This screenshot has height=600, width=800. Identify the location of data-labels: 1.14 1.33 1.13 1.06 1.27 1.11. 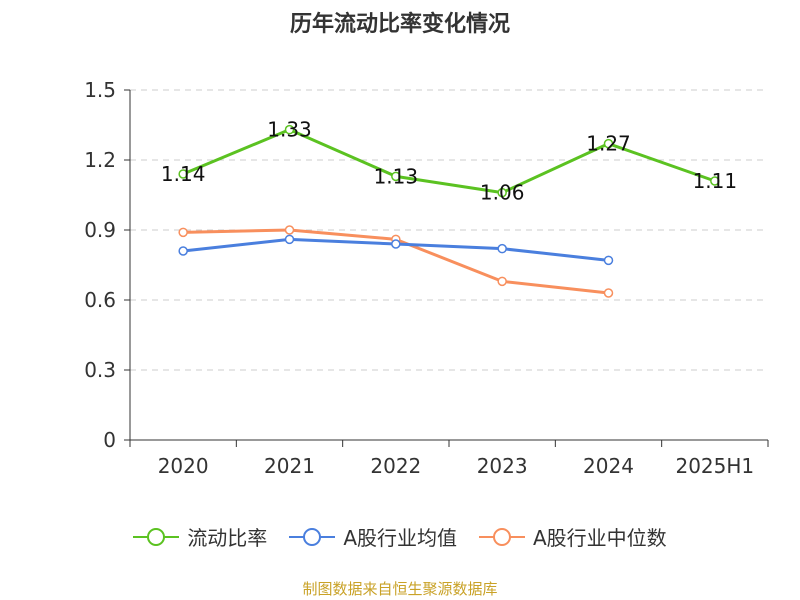
(449, 161).